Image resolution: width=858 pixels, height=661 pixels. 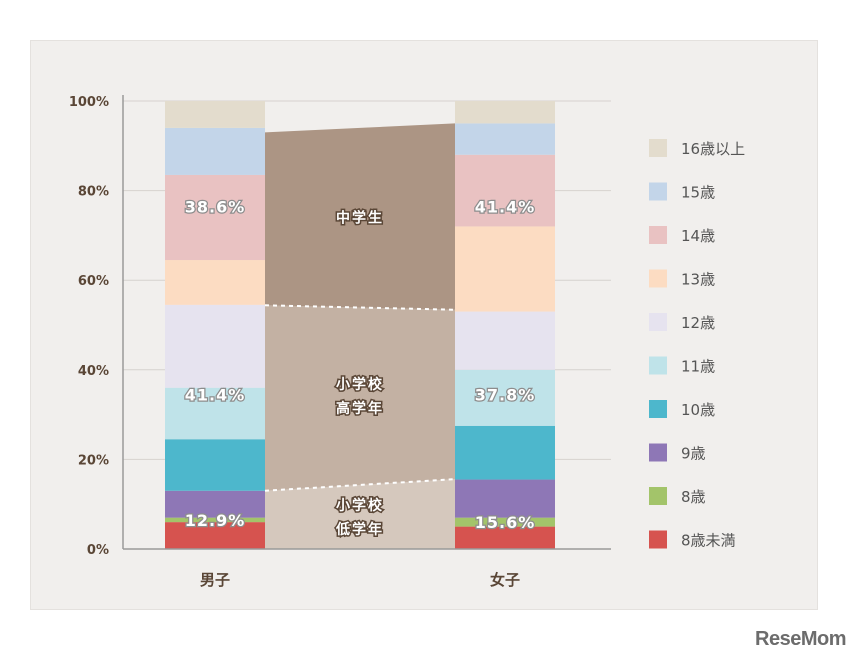 What do you see at coordinates (698, 236) in the screenshot?
I see `legend-label: 14歳` at bounding box center [698, 236].